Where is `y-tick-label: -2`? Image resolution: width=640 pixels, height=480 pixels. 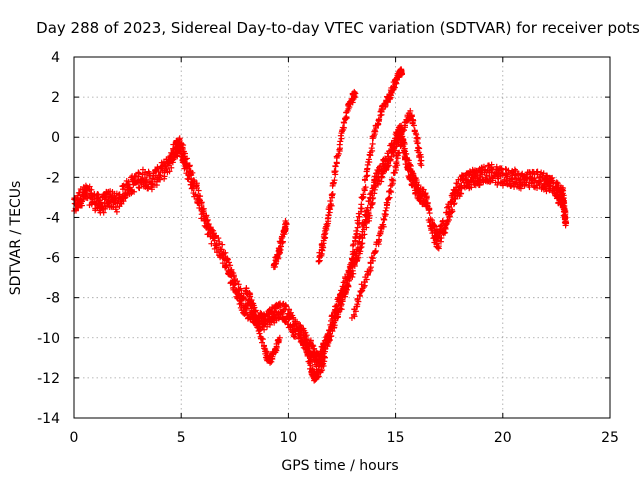
y-tick-label: -2 is located at coordinates (53, 178).